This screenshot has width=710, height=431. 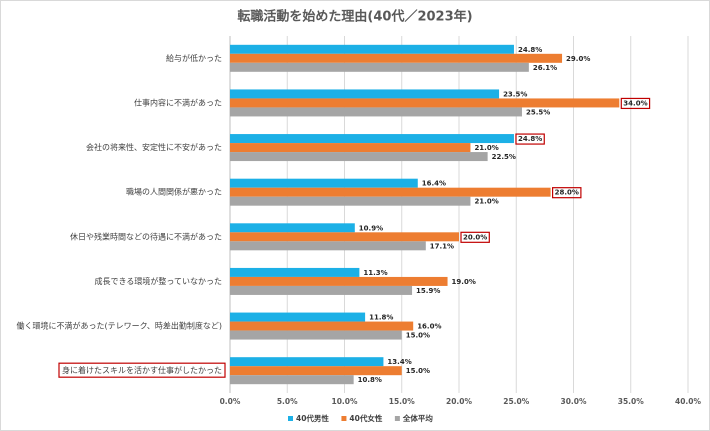 What do you see at coordinates (154, 147) in the screenshot?
I see `y-tick-label: 会社の将来性、安定性に不安があった` at bounding box center [154, 147].